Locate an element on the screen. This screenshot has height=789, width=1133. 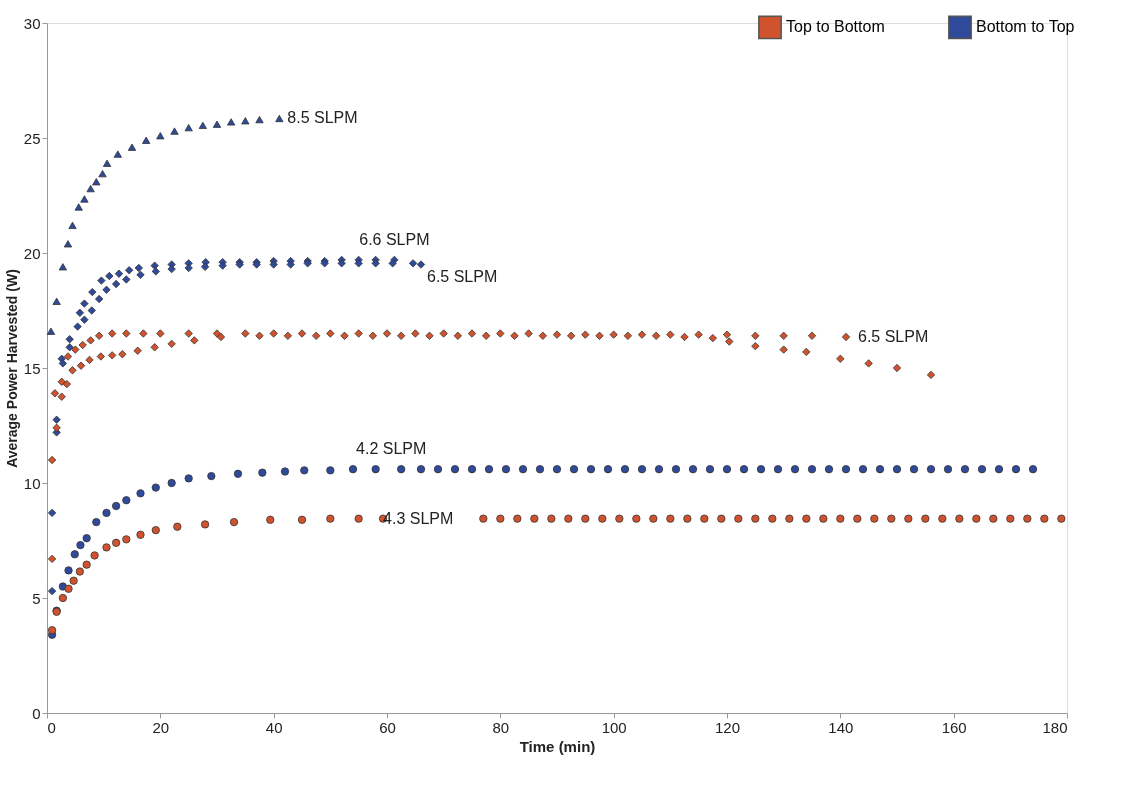
annotation: 6.6 SLPM is located at coordinates (394, 239).